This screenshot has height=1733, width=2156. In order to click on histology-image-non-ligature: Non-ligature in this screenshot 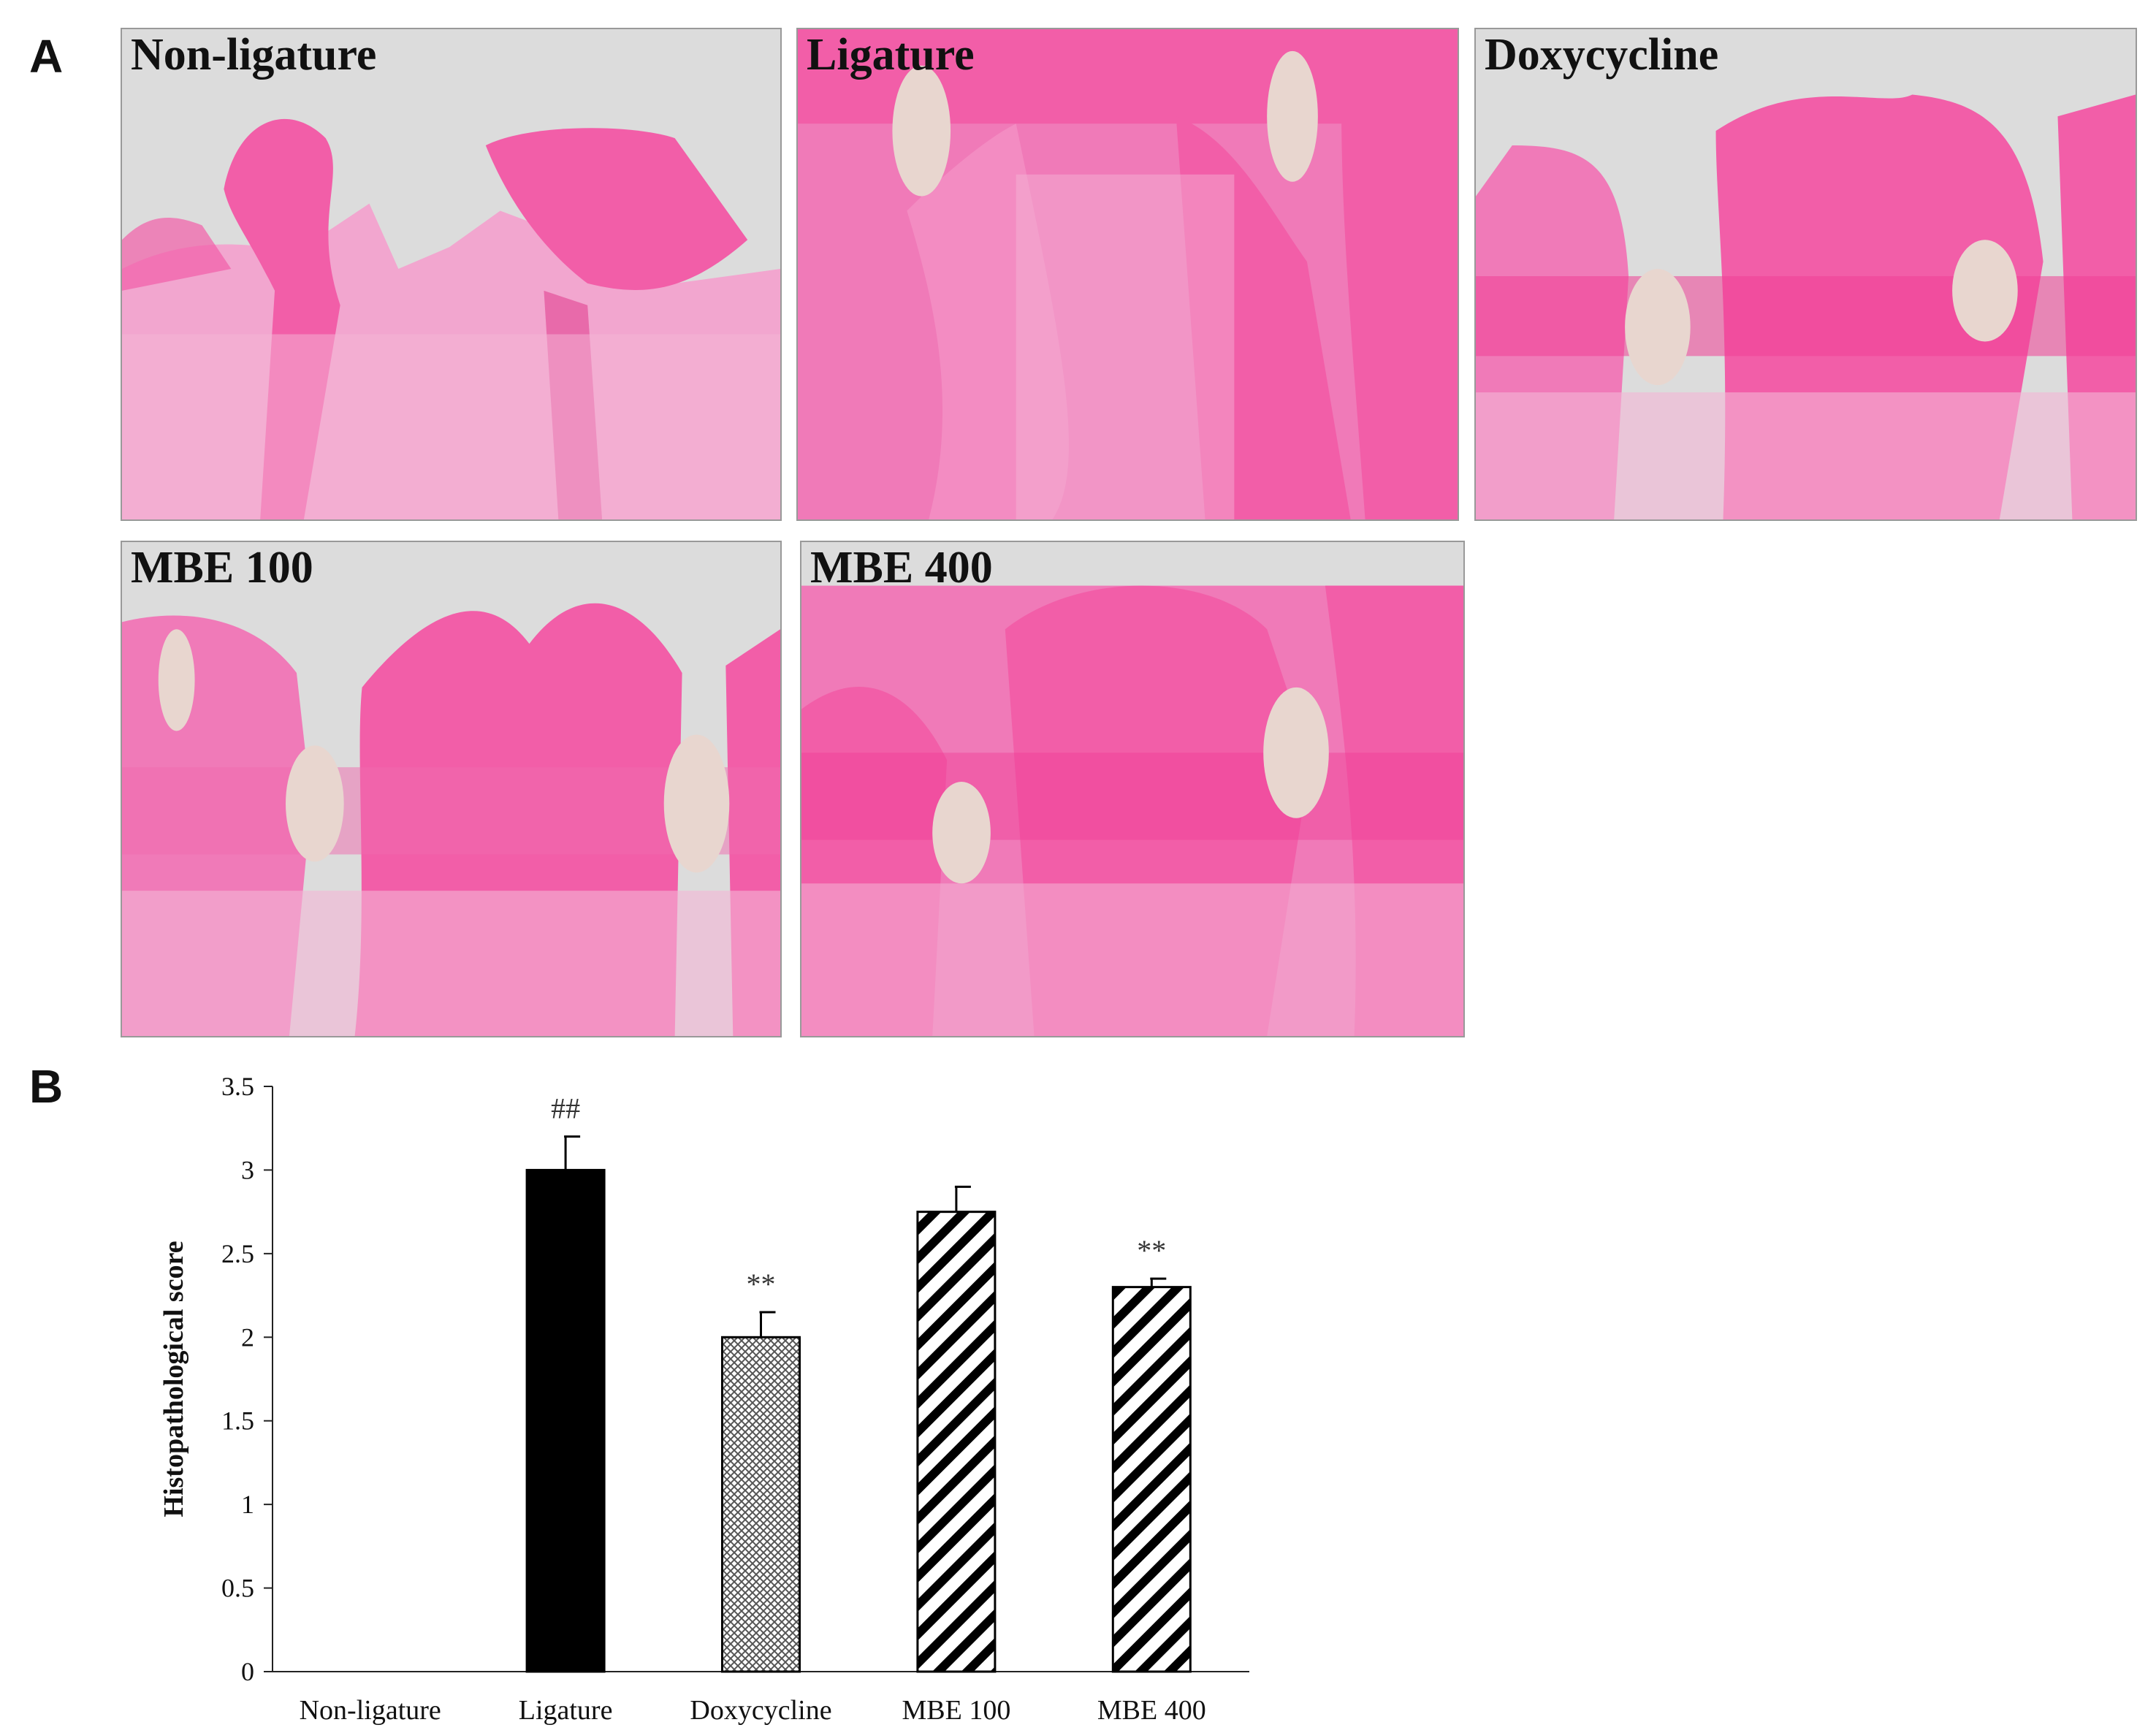, I will do `click(452, 274)`.